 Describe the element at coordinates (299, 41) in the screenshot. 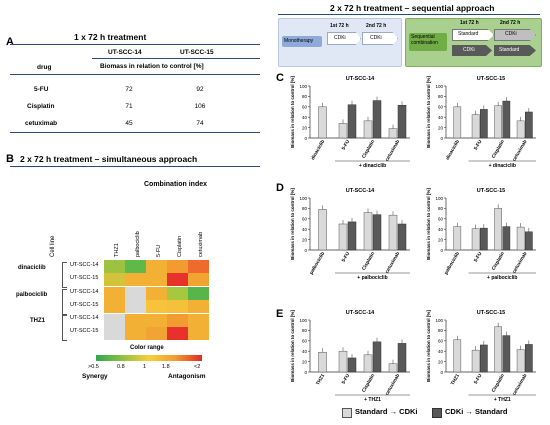

I see `monotherapy-label: Monotherapy` at that location.